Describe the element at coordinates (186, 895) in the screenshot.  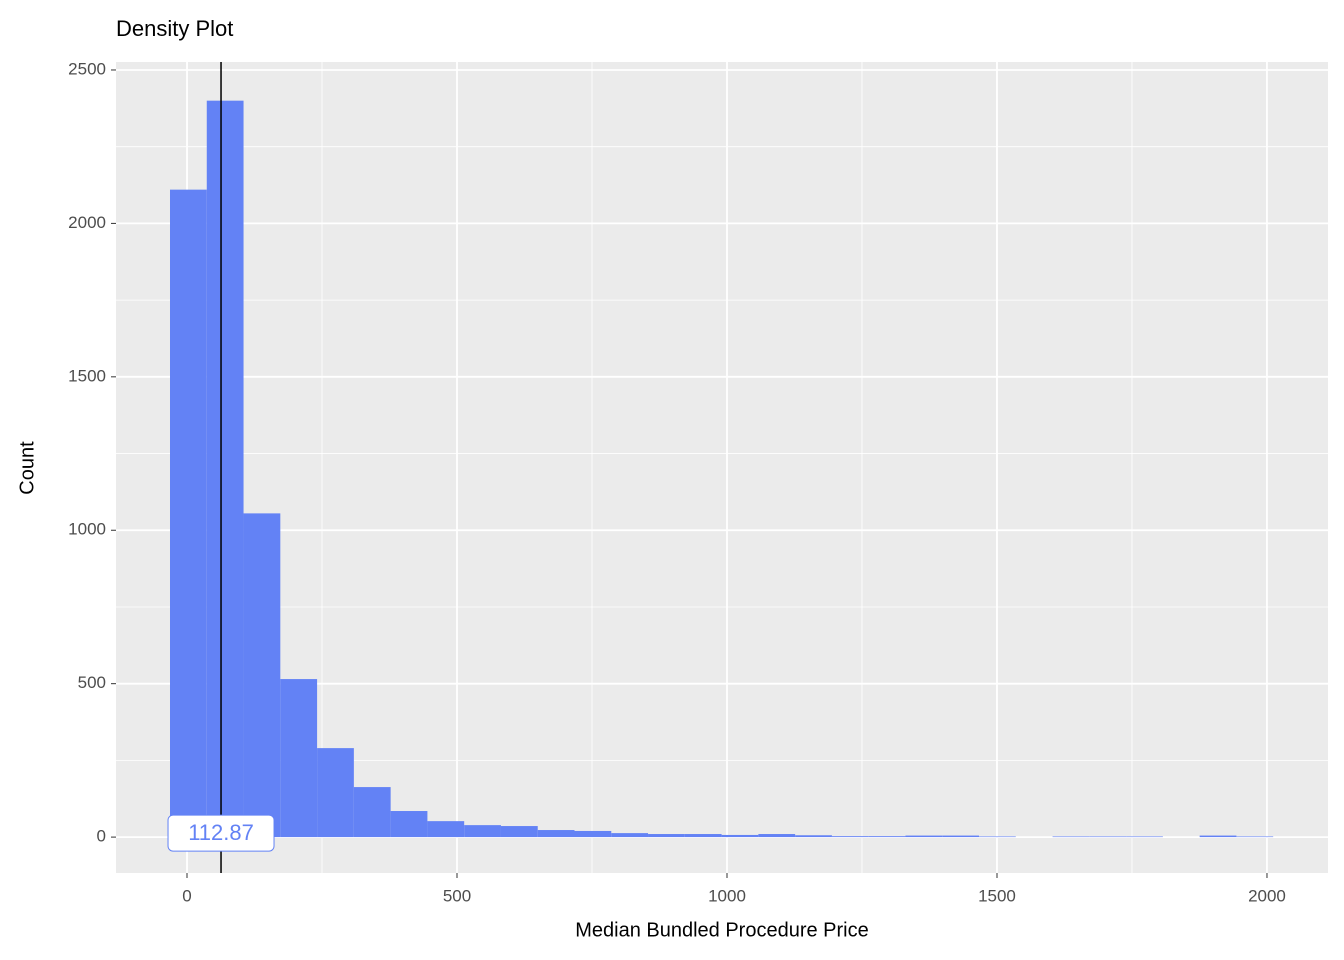
I see `x-tick-label: 0` at that location.